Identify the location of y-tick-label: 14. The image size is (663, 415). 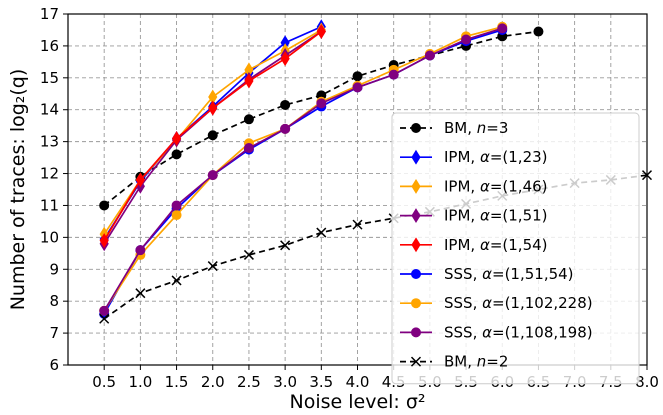
(49, 110).